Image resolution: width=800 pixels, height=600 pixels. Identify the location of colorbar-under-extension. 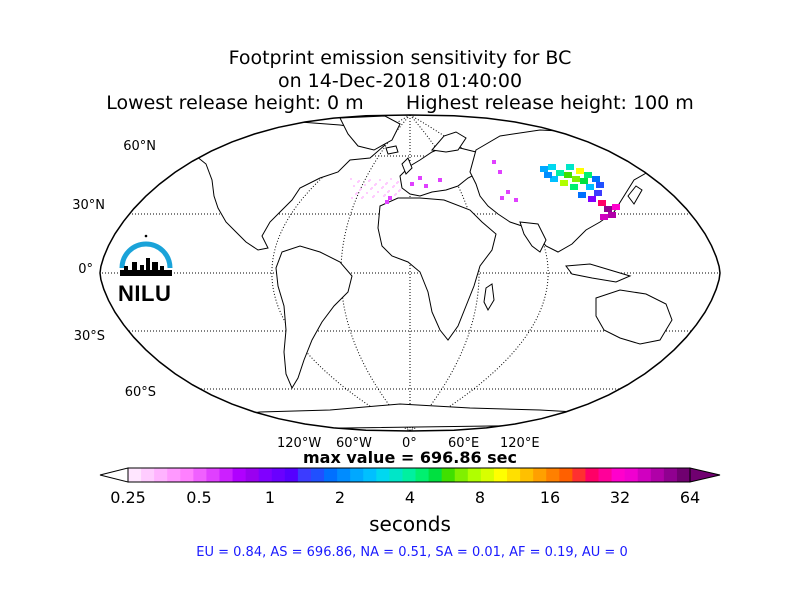
(114, 475).